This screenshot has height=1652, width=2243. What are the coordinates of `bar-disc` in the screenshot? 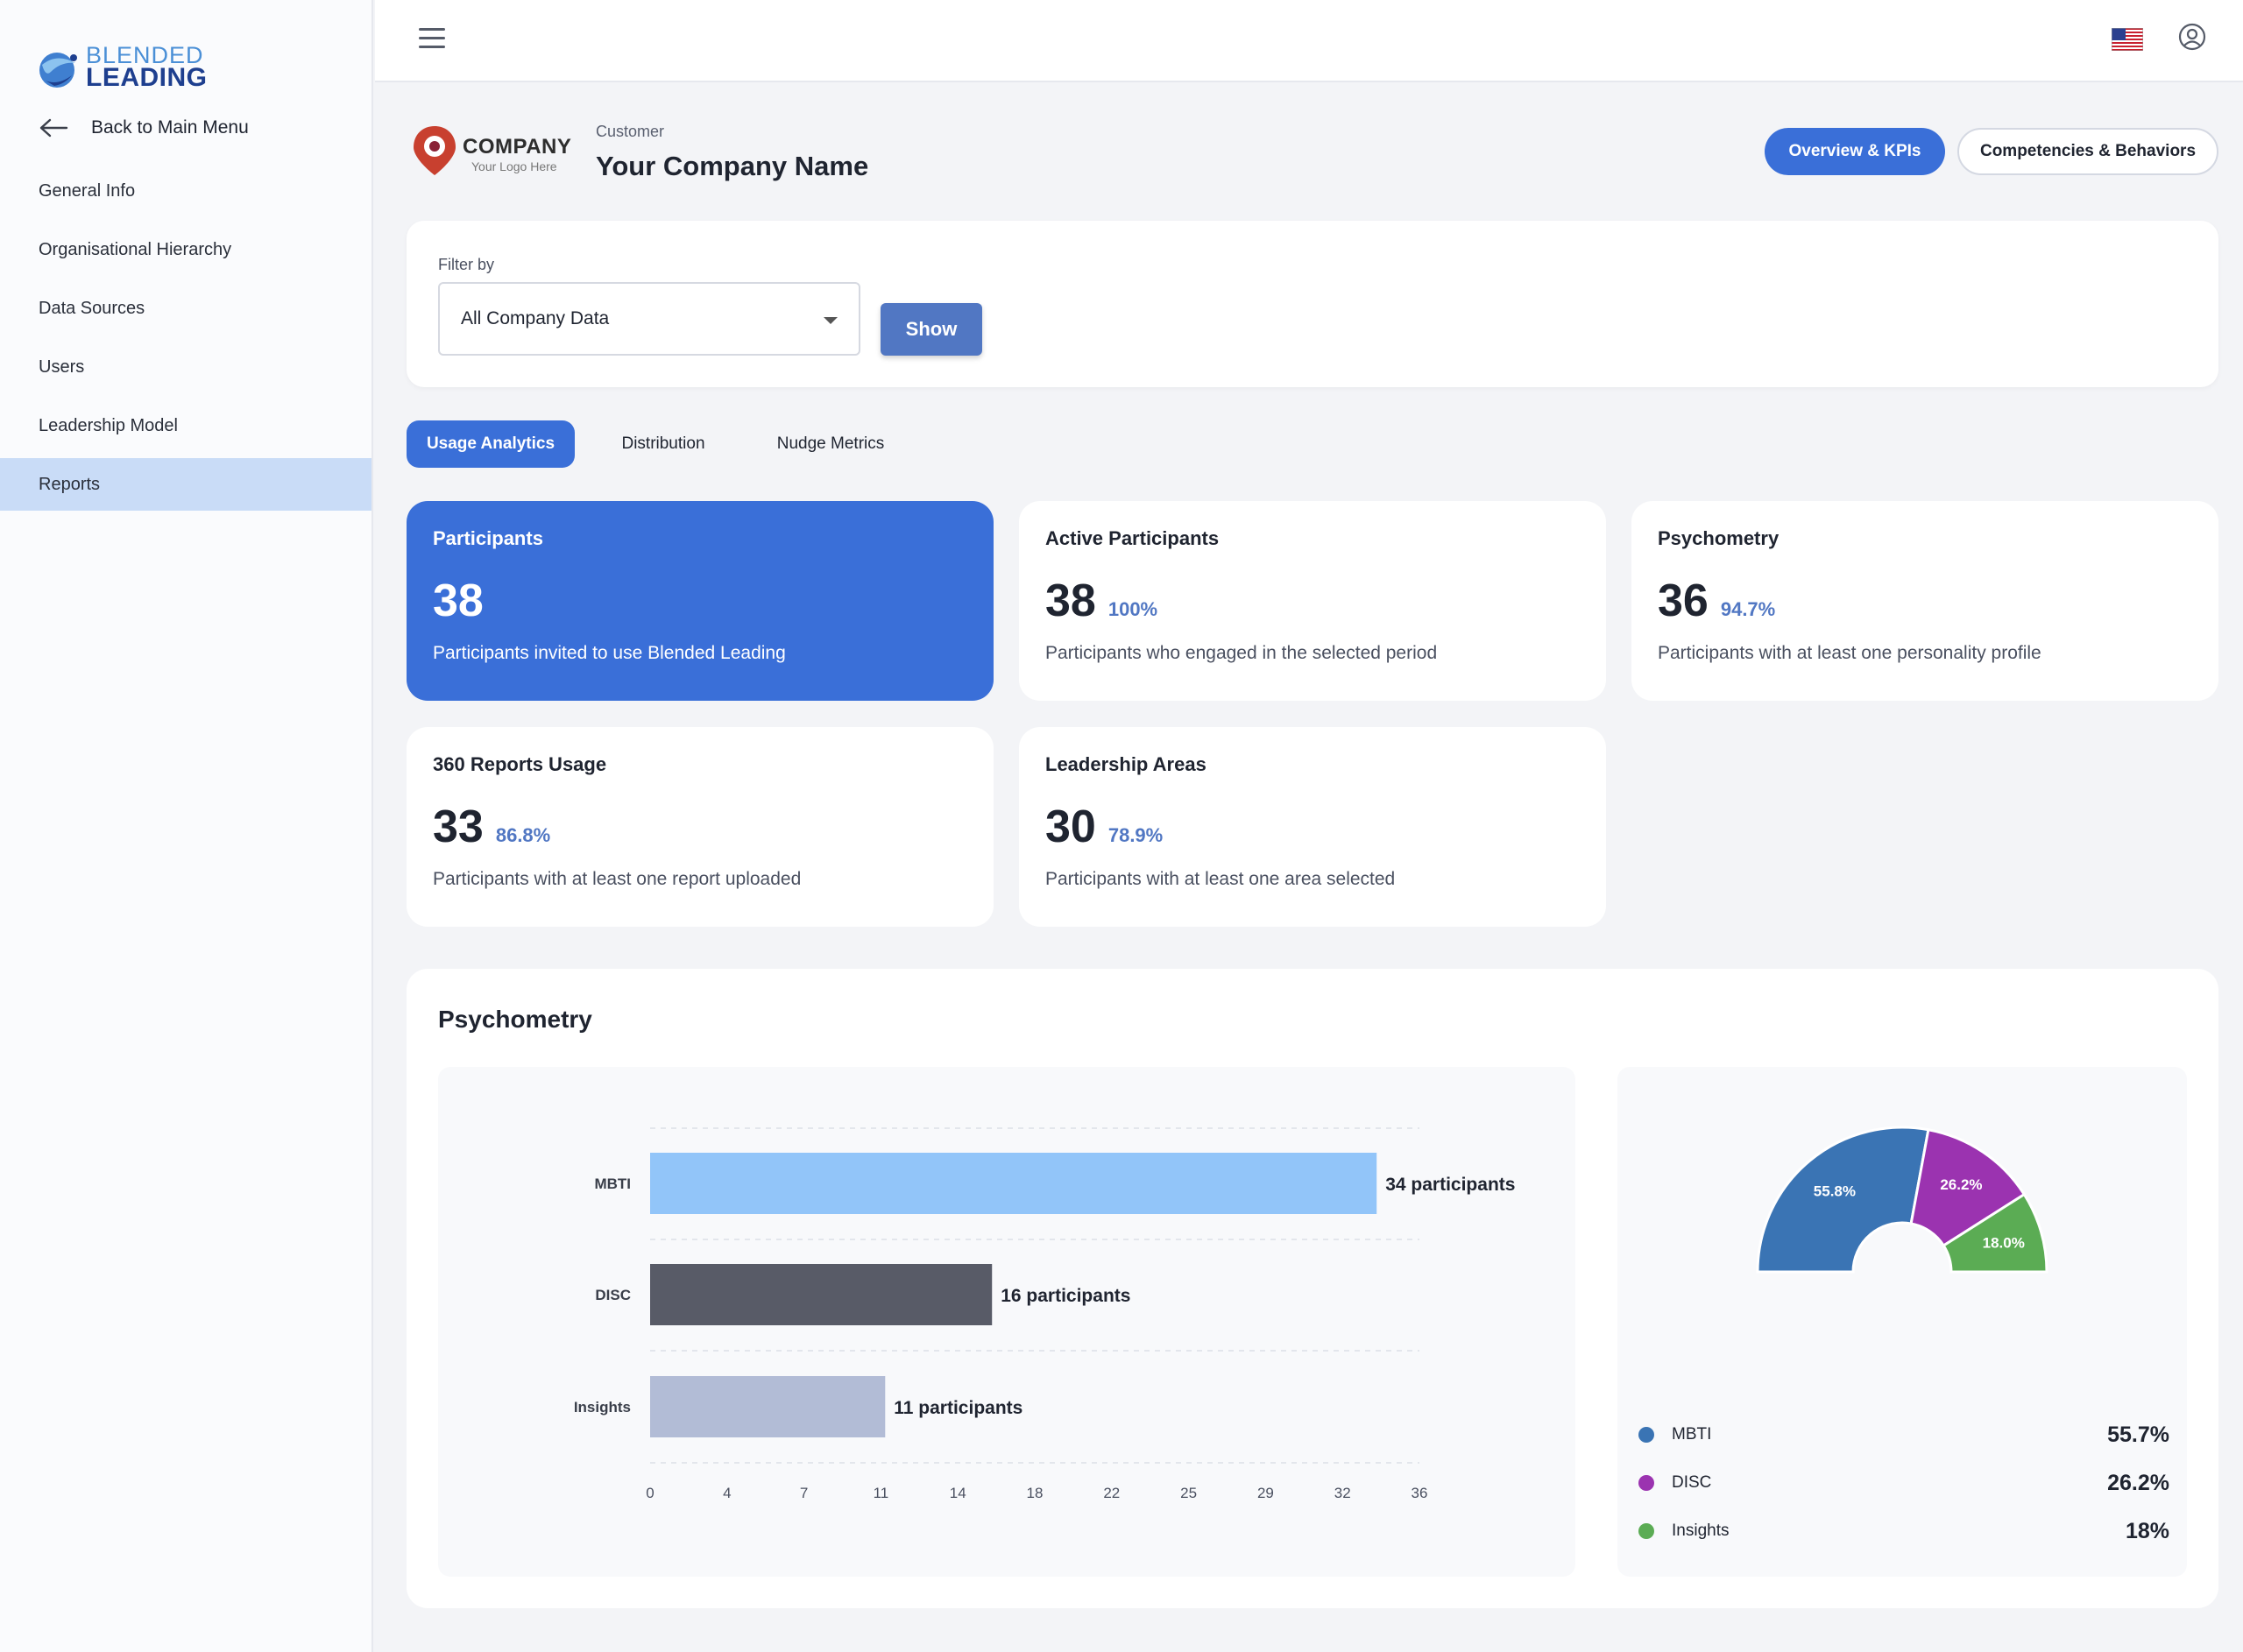 It's located at (822, 1294).